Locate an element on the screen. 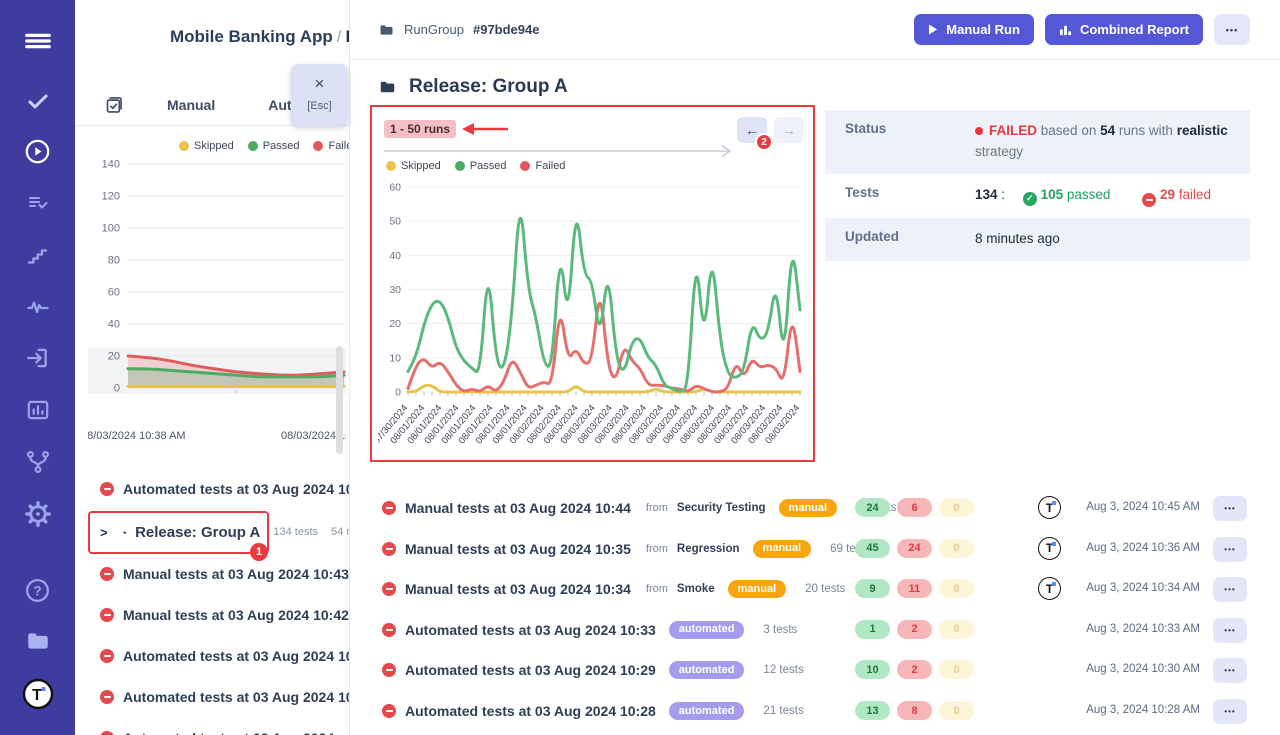 This screenshot has height=735, width=1280. passed-pill: 10 is located at coordinates (872, 670).